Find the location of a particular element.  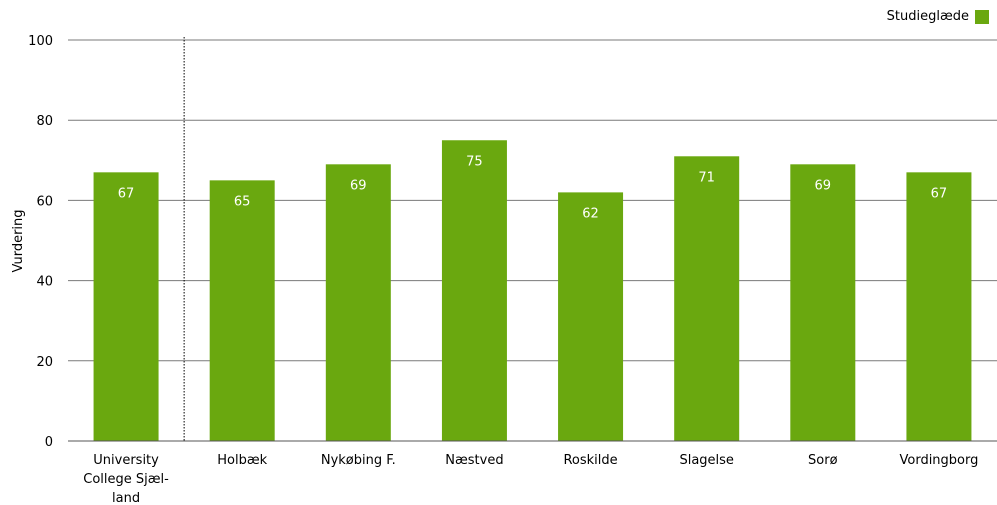

y-axis-label: Vurdering is located at coordinates (18, 240).